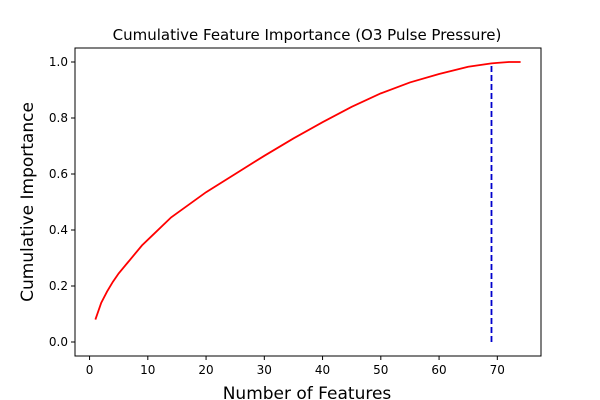 The height and width of the screenshot is (400, 600). What do you see at coordinates (62, 202) in the screenshot?
I see `y-axis-ticks: 0.0 0.2 0.4 0.6 0.8 1.0` at bounding box center [62, 202].